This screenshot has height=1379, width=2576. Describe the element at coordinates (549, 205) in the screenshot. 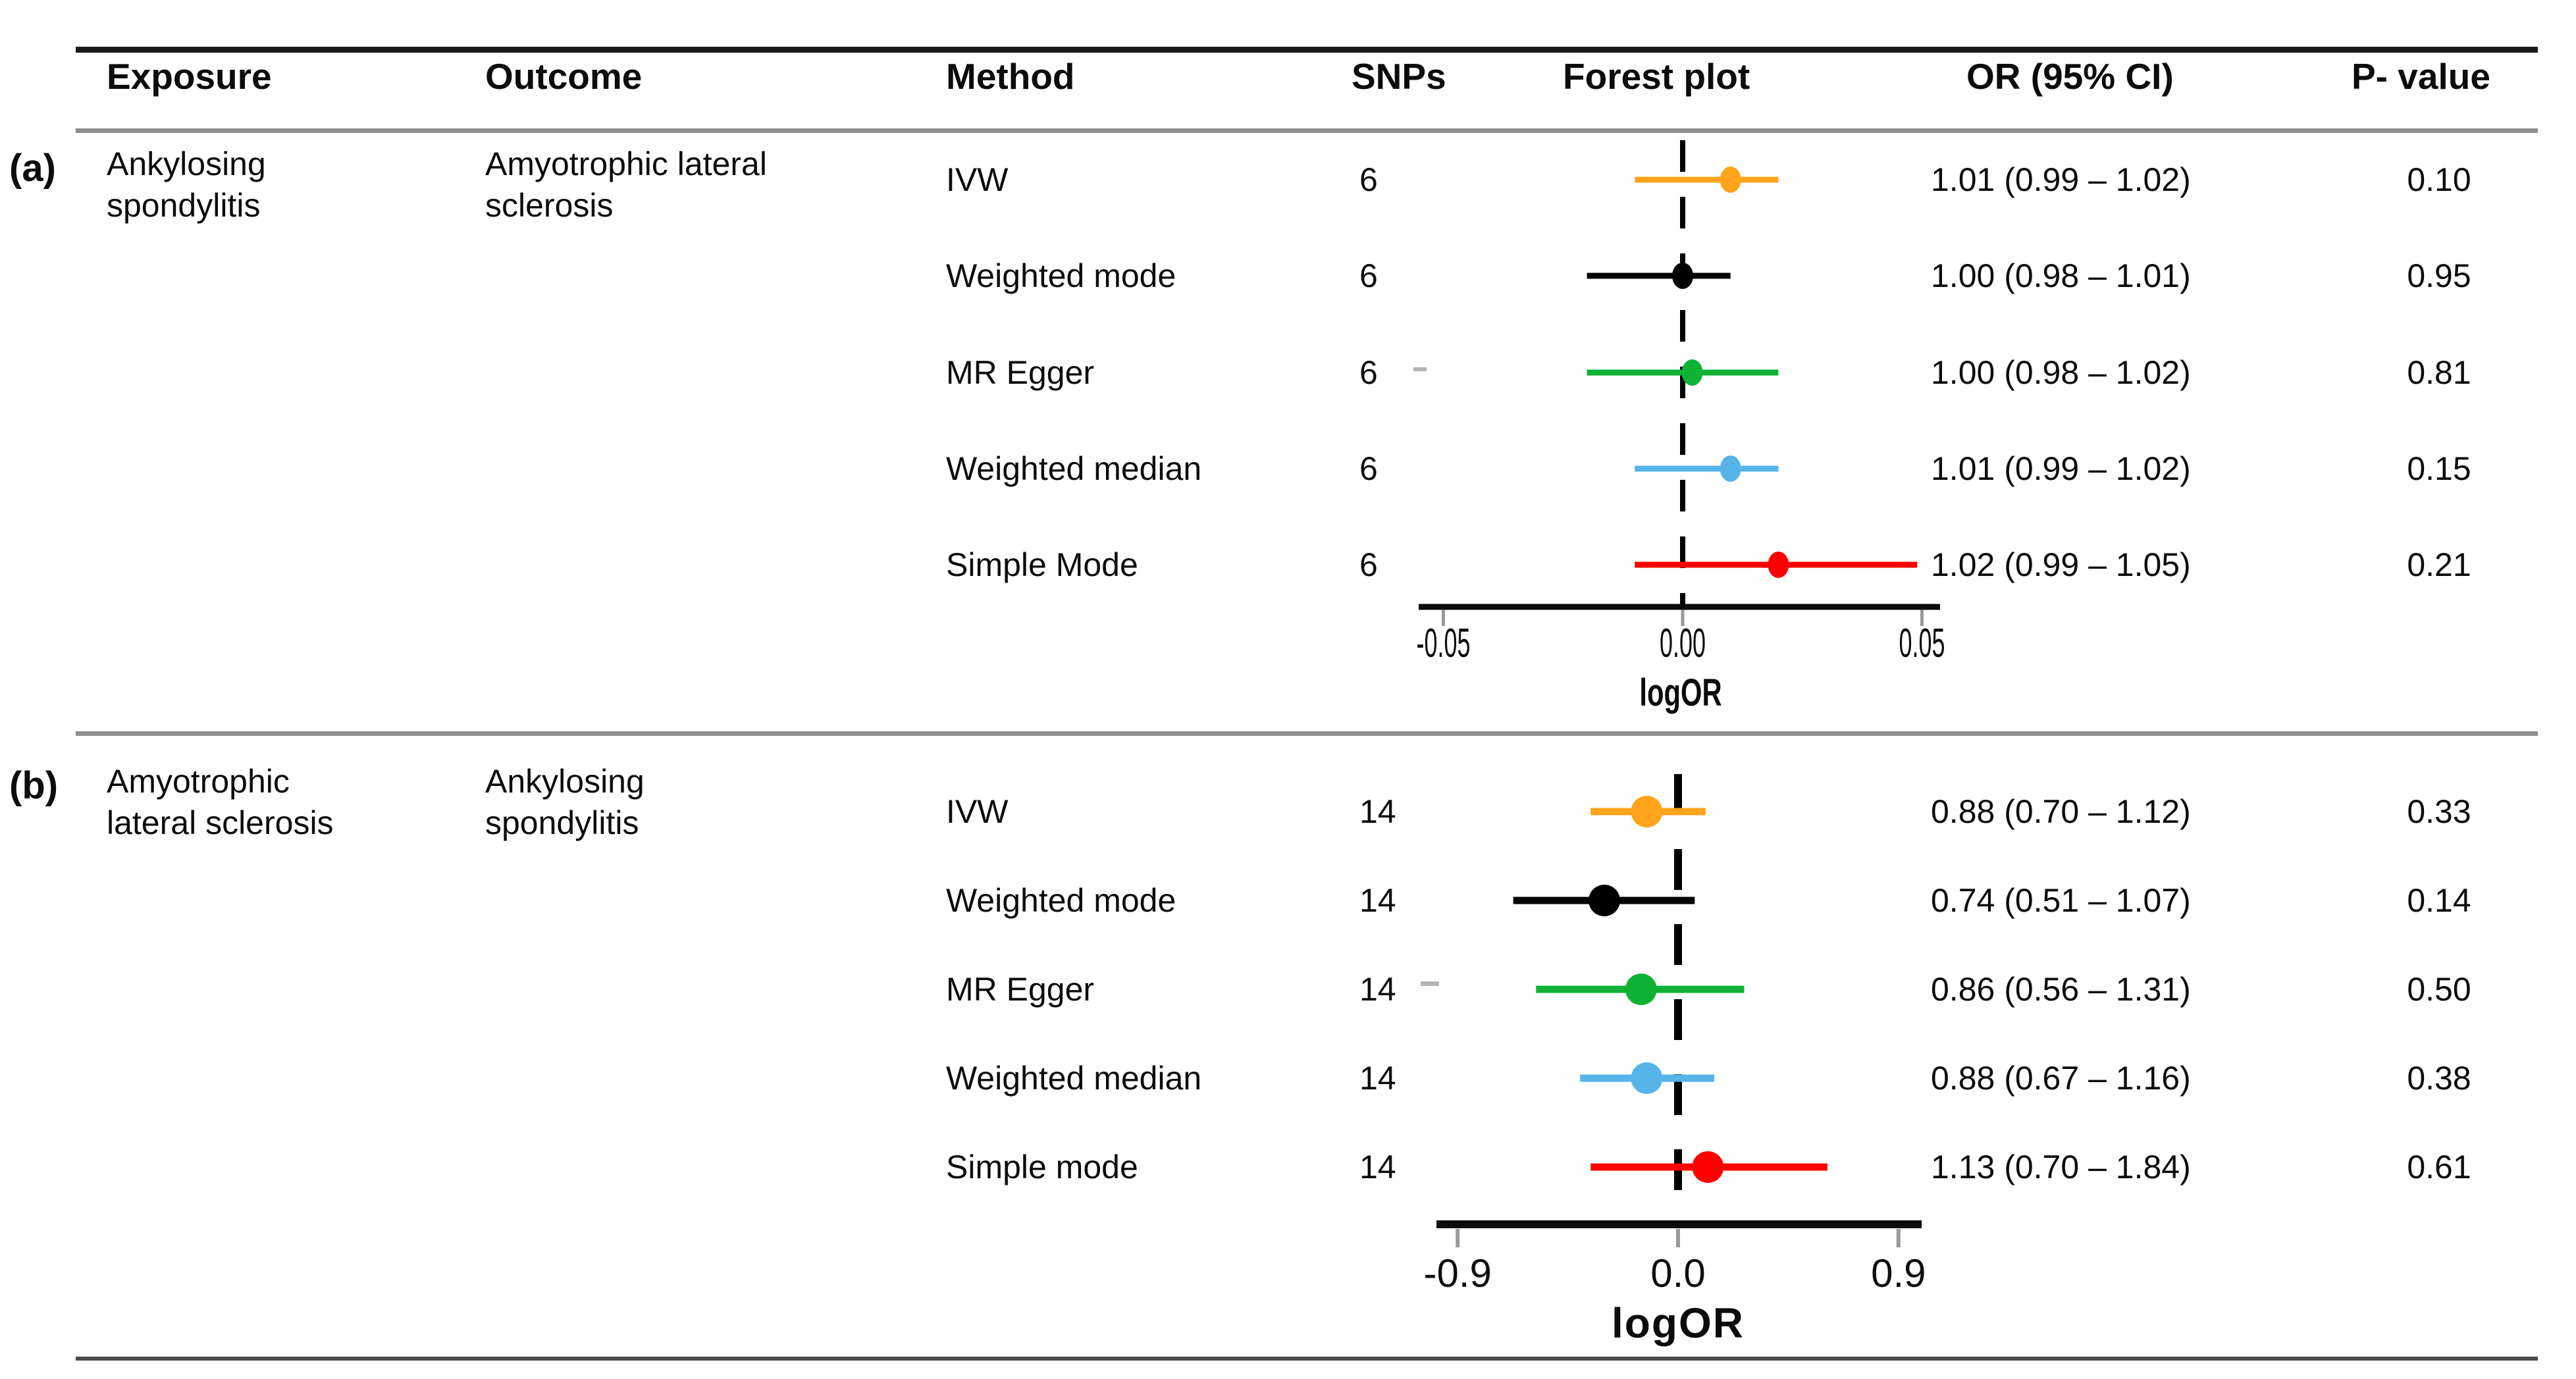

I see `outcome-line: sclerosis` at that location.